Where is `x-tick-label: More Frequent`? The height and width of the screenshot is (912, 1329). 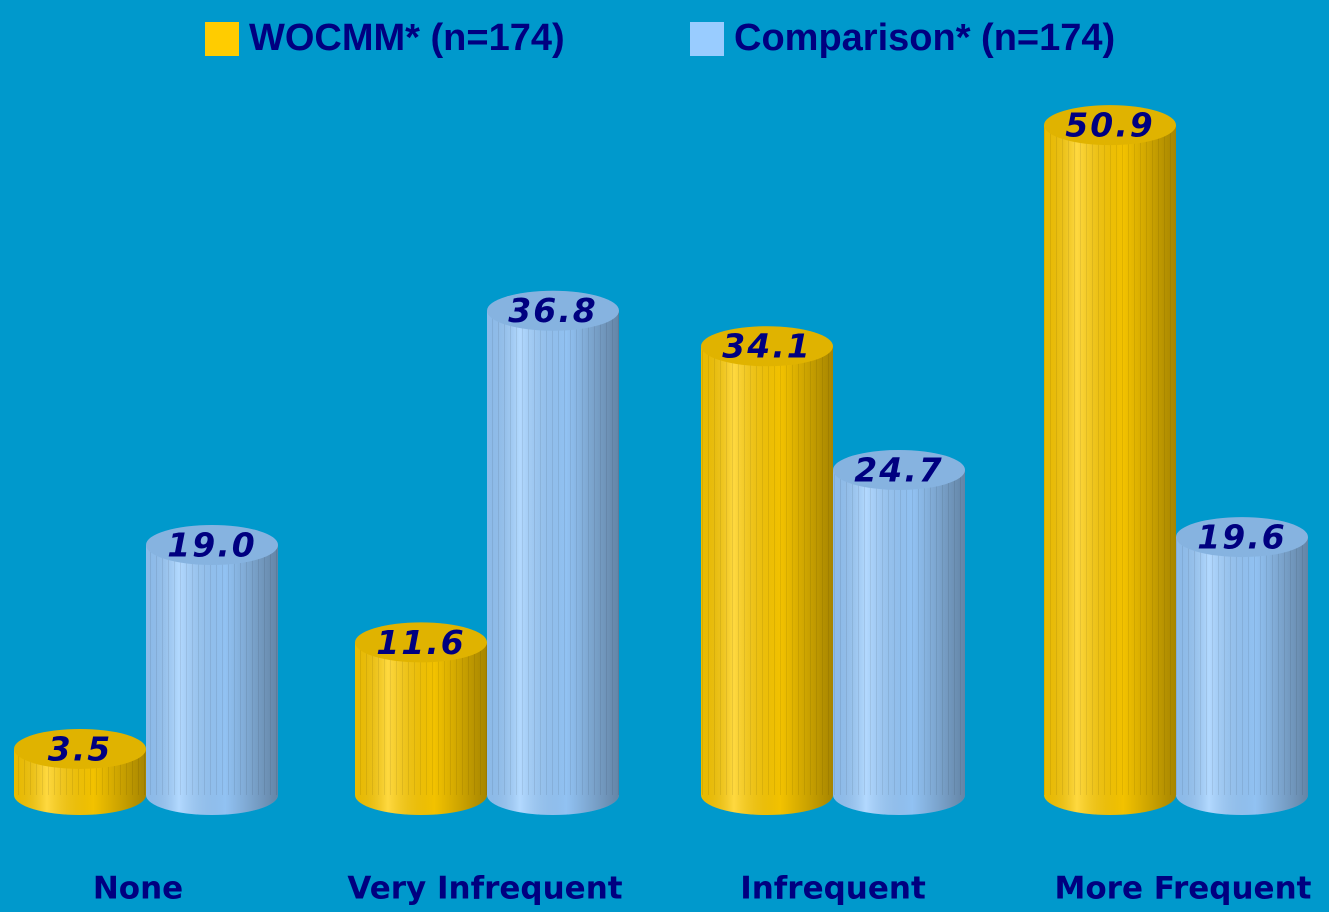
x-tick-label: More Frequent is located at coordinates (1183, 889).